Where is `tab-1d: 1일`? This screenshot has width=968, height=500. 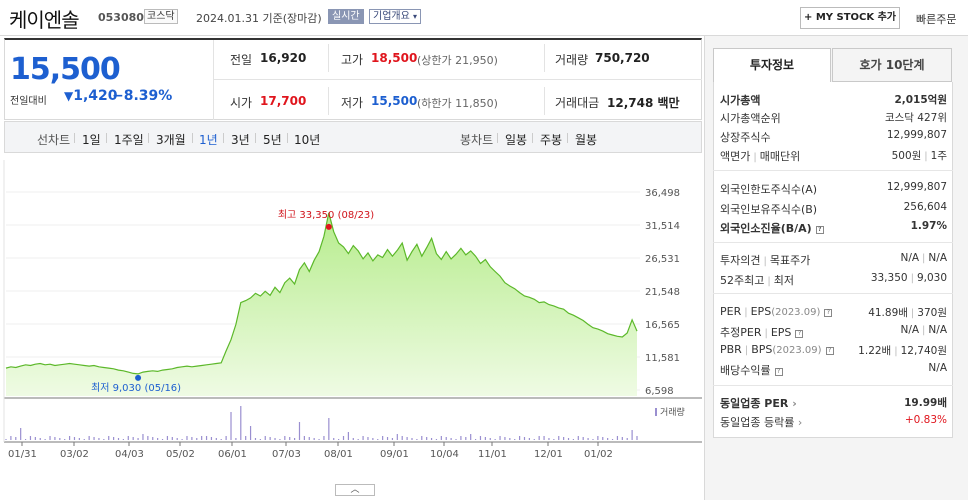 tab-1d: 1일 is located at coordinates (91, 140).